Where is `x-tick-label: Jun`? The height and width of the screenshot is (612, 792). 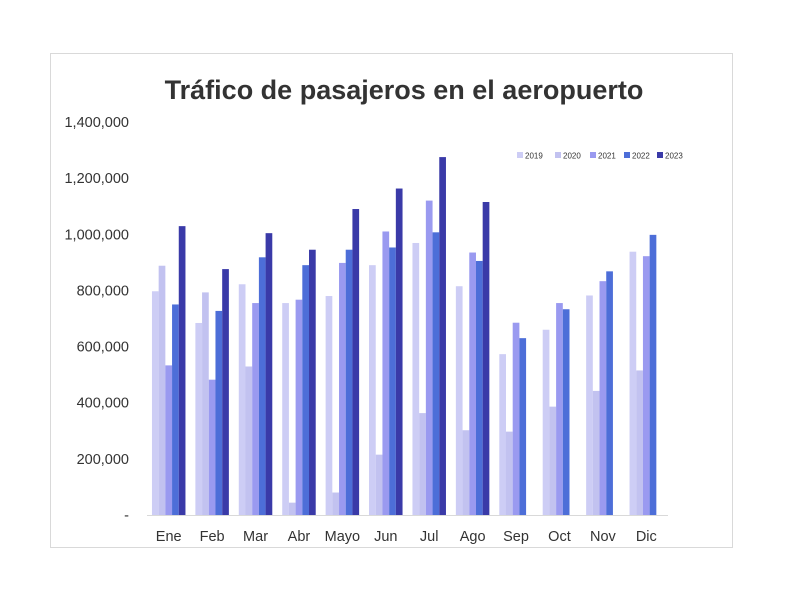
x-tick-label: Jun is located at coordinates (385, 537).